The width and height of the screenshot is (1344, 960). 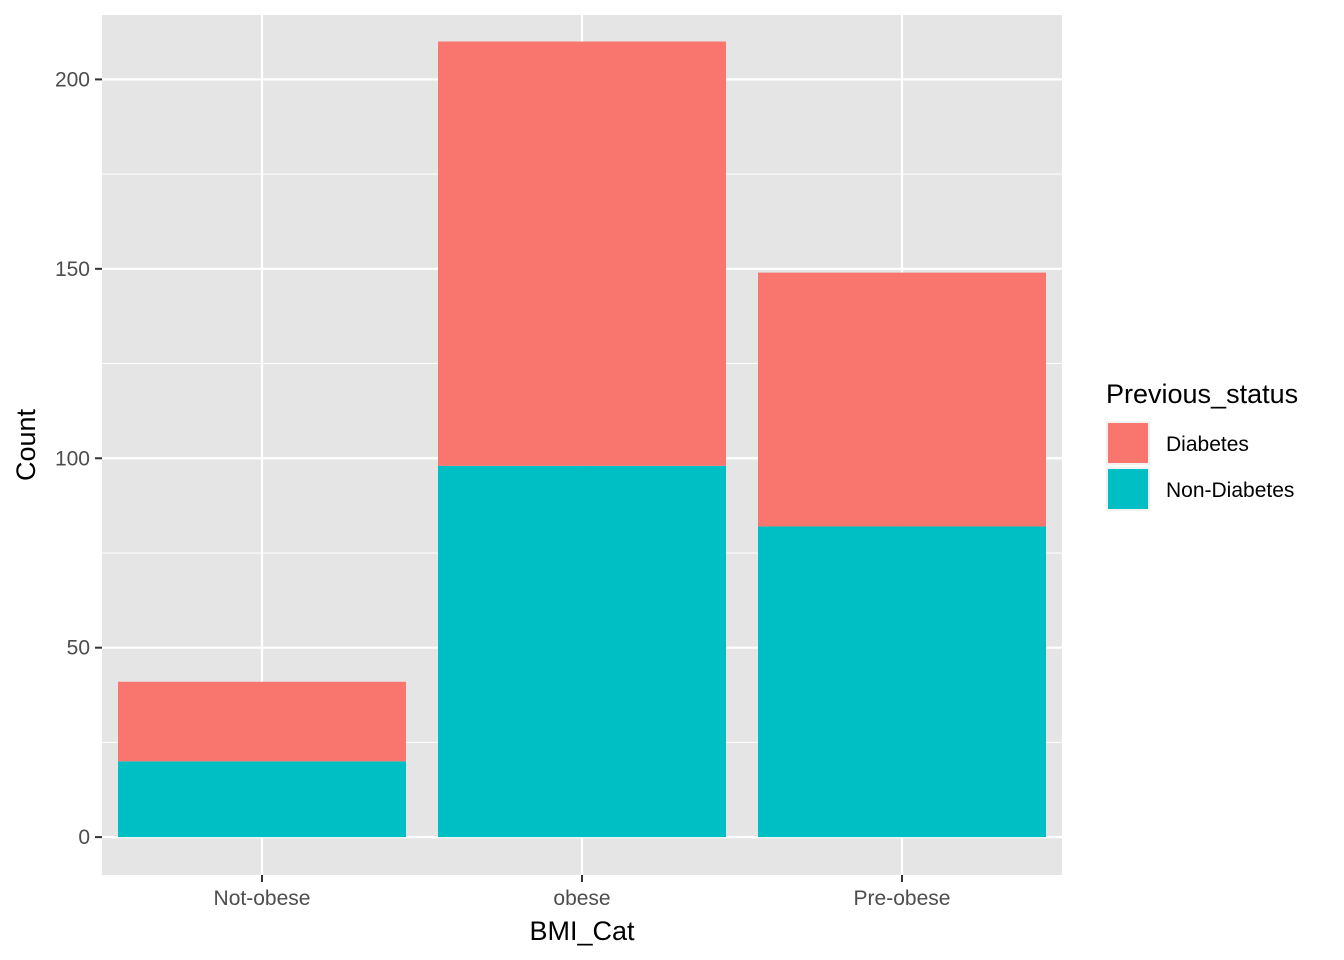 I want to click on x-axis-title: BMI_Cat, so click(x=582, y=931).